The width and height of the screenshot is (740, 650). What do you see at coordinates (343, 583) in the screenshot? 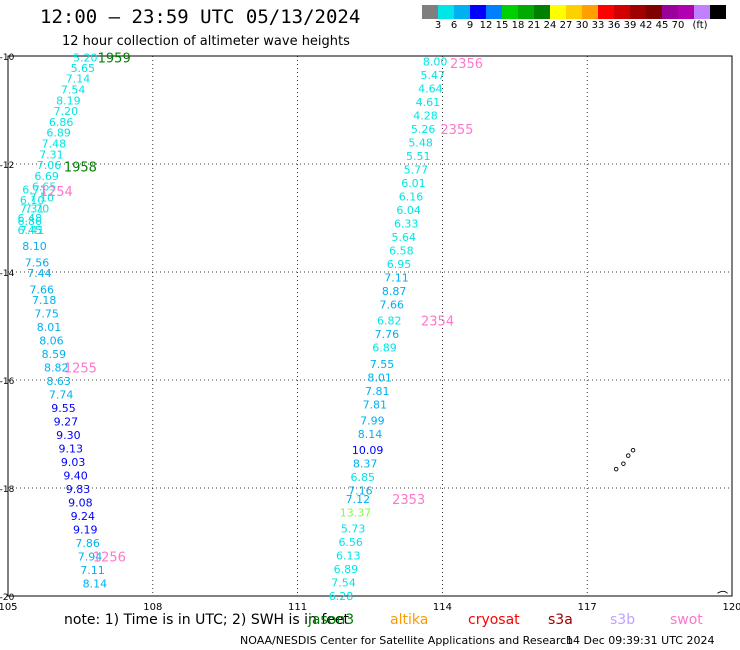
I see `wave-height-point: 7.54` at bounding box center [343, 583].